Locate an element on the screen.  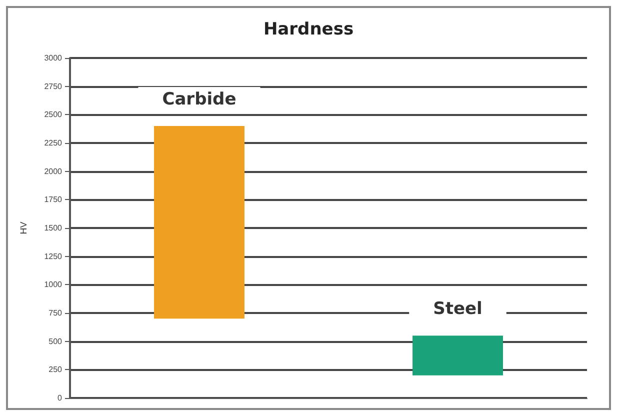
y-tick-label: 1500 is located at coordinates (53, 228).